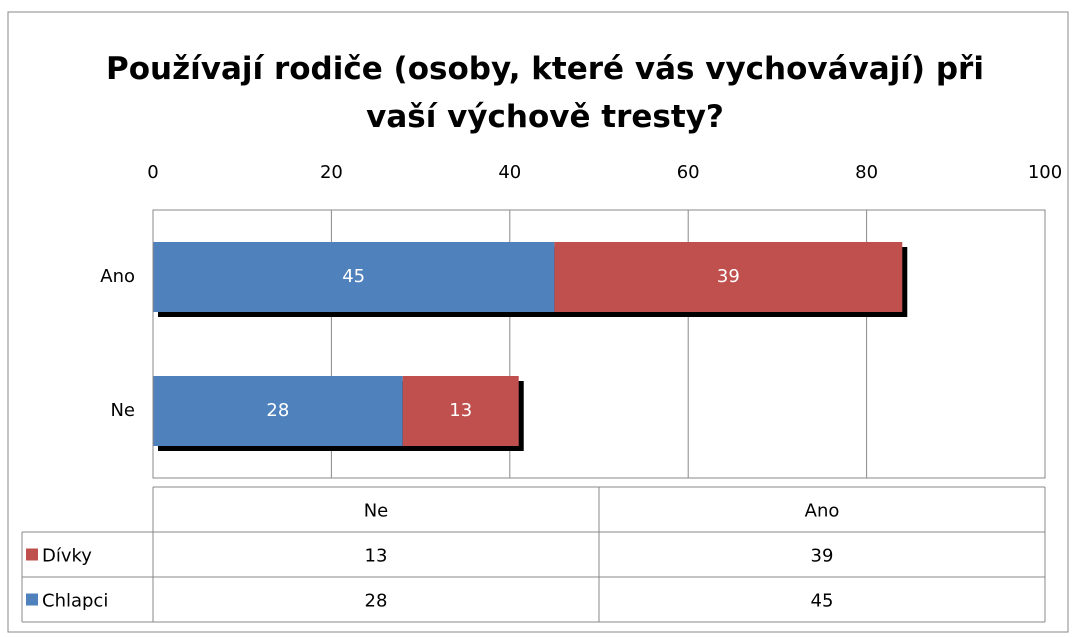 The width and height of the screenshot is (1075, 637). Describe the element at coordinates (822, 511) in the screenshot. I see `table-header: Ano` at that location.